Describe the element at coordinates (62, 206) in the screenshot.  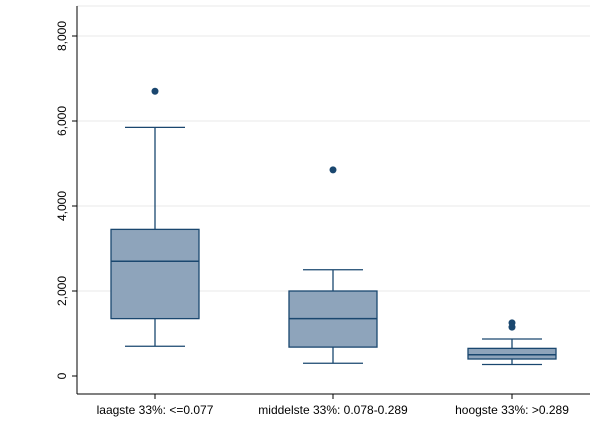
I see `y-tick-label: 4,000` at that location.